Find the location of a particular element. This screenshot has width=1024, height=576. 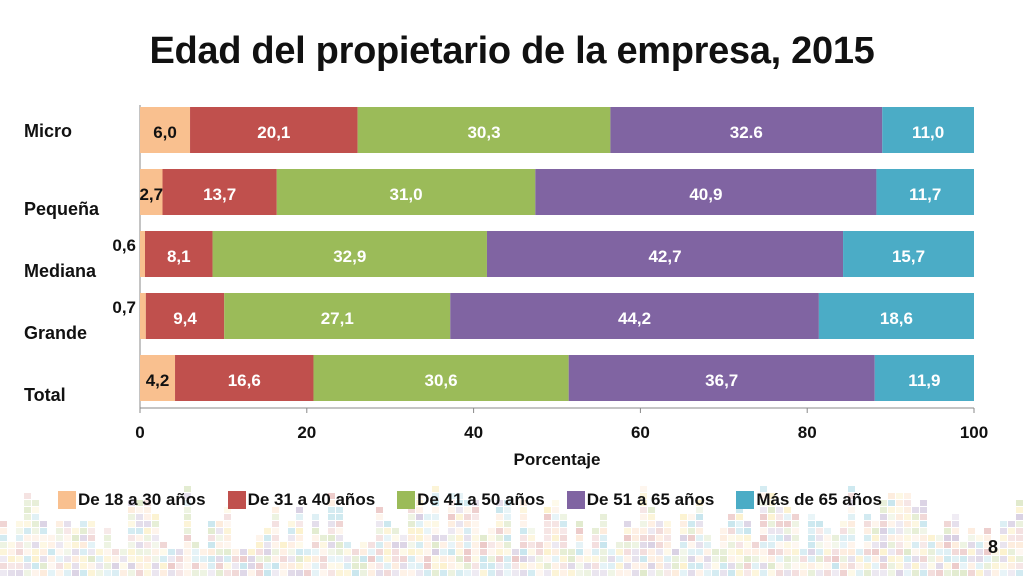

data-label: 36,7 is located at coordinates (721, 380).